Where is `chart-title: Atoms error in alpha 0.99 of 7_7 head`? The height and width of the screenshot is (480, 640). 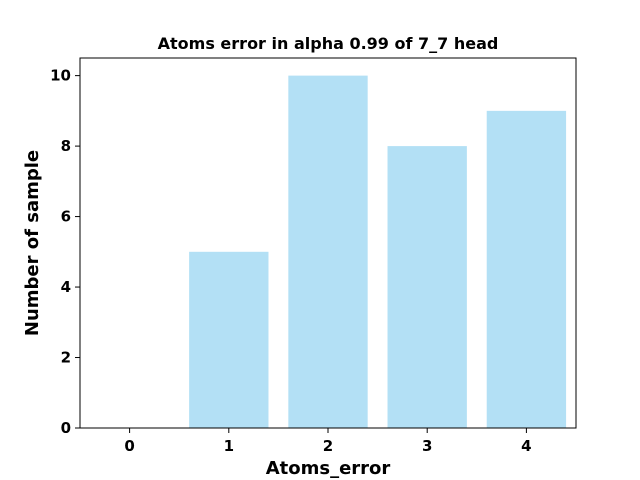
chart-title: Atoms error in alpha 0.99 of 7_7 head is located at coordinates (328, 43).